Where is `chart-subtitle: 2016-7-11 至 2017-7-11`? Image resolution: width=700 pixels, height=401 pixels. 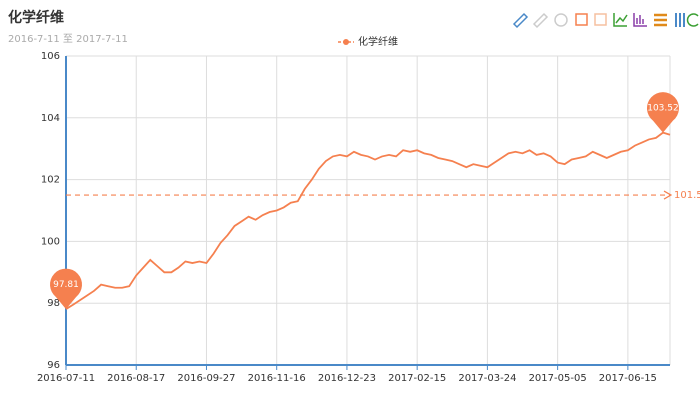
chart-subtitle: 2016-7-11 至 2017-7-11 is located at coordinates (68, 39).